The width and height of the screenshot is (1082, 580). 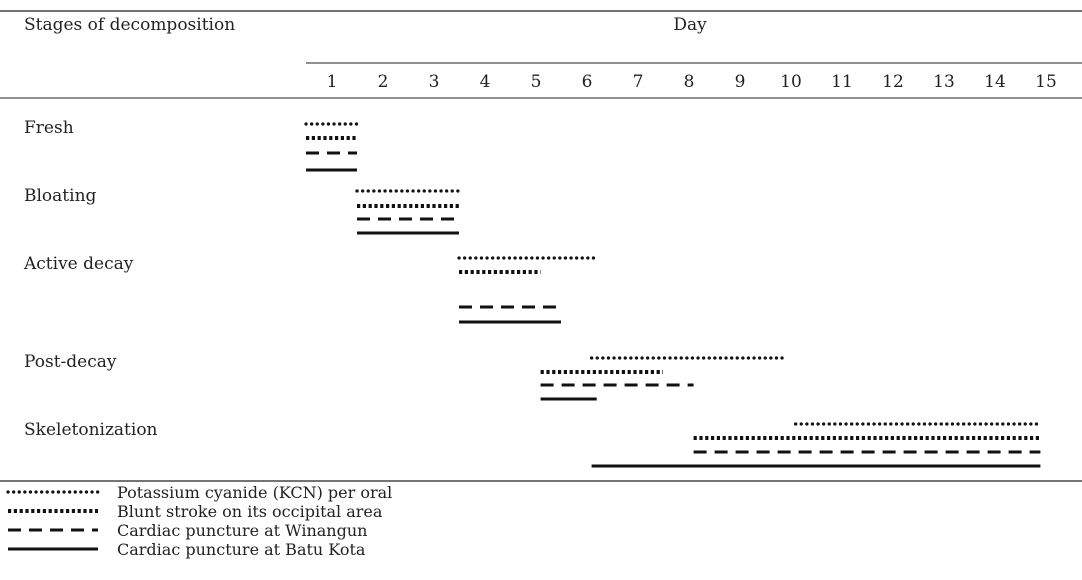 I want to click on legend-label-potassium-cyanide-kcn-per-oral: Potassium cyanide (KCN) per oral, so click(x=254, y=492).